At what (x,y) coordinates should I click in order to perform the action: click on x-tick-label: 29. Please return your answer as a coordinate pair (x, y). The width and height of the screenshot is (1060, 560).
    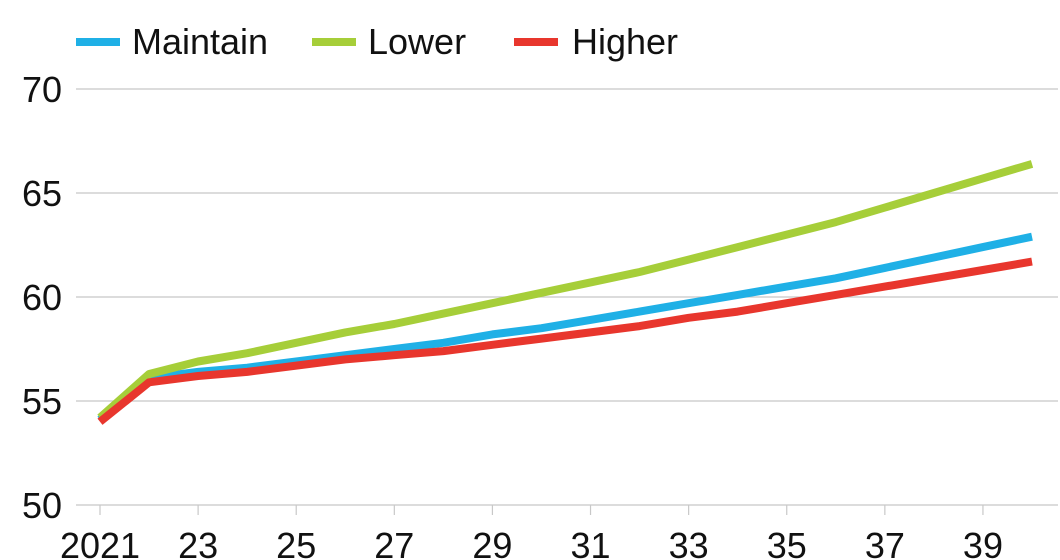
    Looking at the image, I should click on (492, 542).